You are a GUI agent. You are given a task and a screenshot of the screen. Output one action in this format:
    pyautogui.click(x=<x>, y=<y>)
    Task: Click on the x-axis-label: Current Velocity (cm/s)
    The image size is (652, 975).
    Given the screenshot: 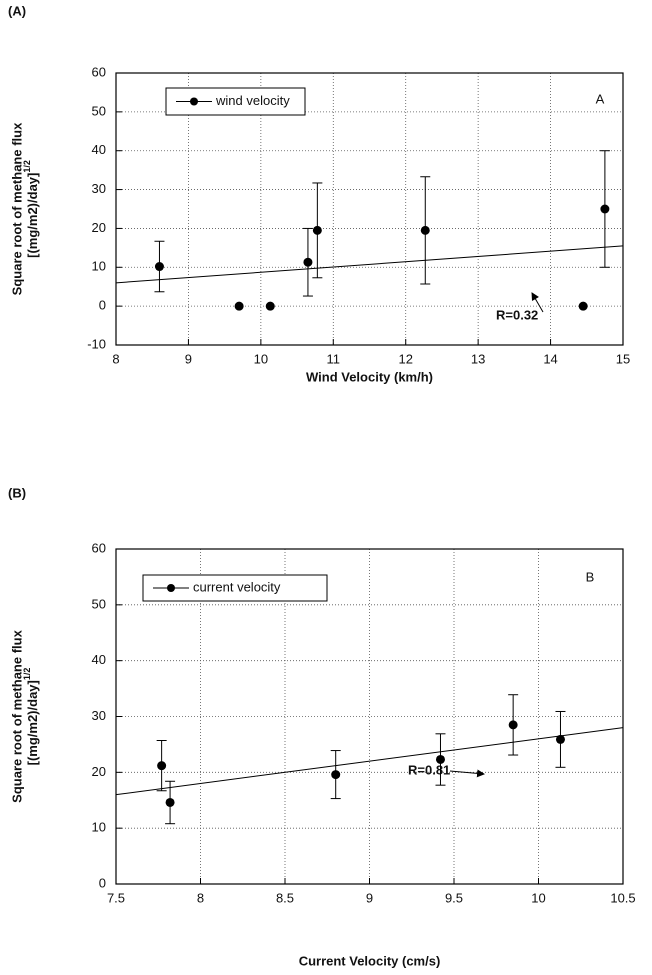 What is the action you would take?
    pyautogui.click(x=370, y=960)
    